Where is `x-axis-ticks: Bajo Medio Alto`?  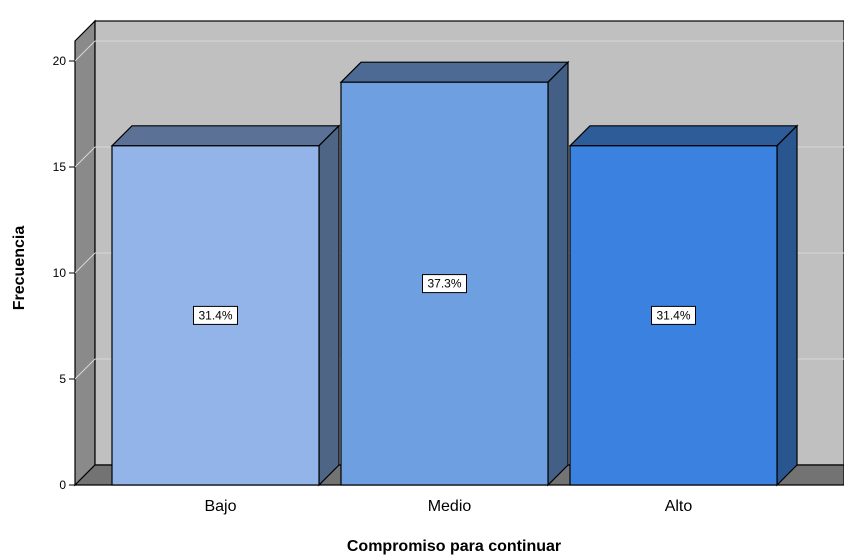 x-axis-ticks: Bajo Medio Alto is located at coordinates (448, 506).